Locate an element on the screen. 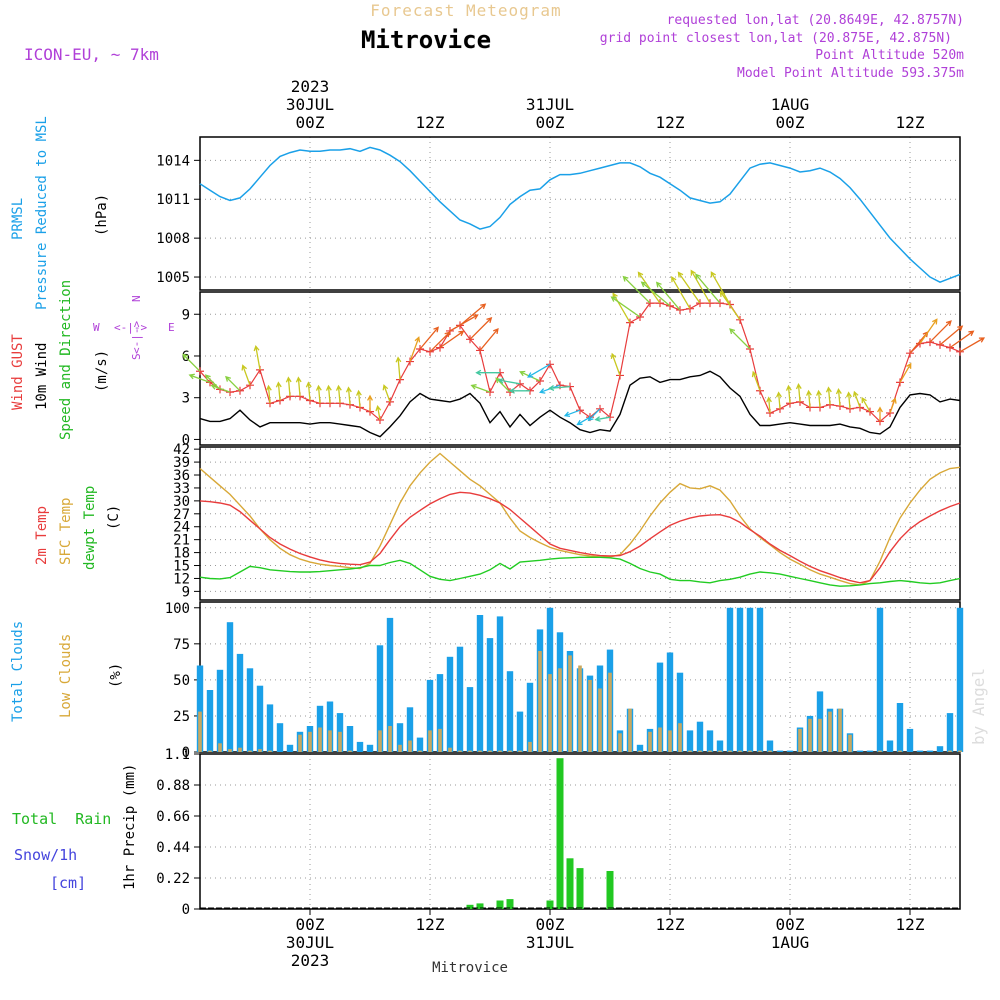  wind-10m-line is located at coordinates (580, 404).